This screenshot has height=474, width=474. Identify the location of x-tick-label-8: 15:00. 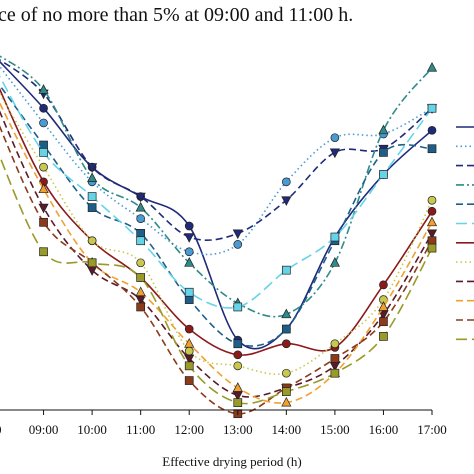
(335, 429).